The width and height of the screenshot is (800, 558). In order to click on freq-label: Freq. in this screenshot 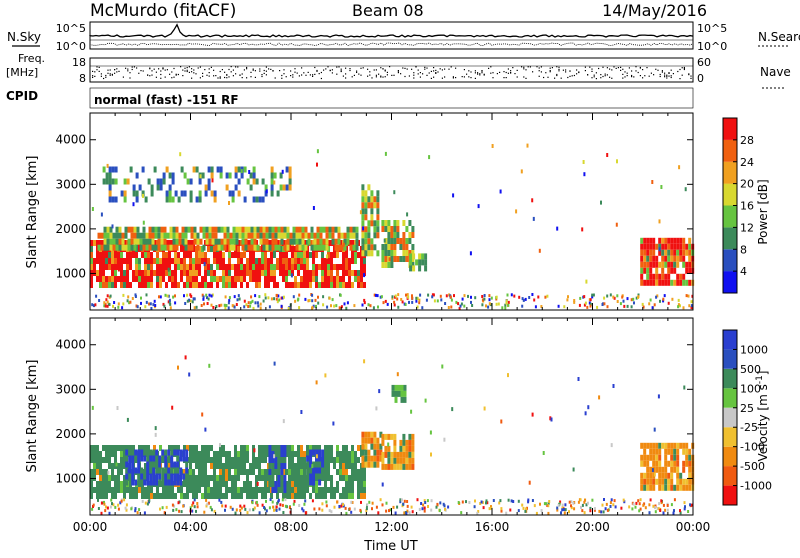, I will do `click(31, 58)`.